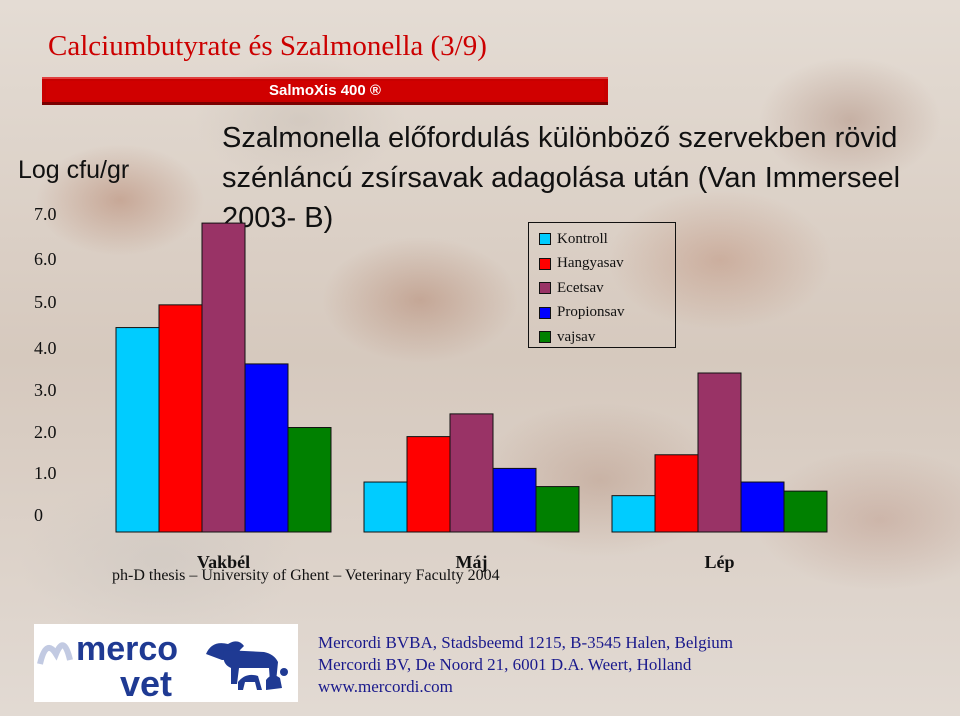 This screenshot has width=960, height=716. Describe the element at coordinates (45, 348) in the screenshot. I see `y-tick-label: 4.0` at that location.